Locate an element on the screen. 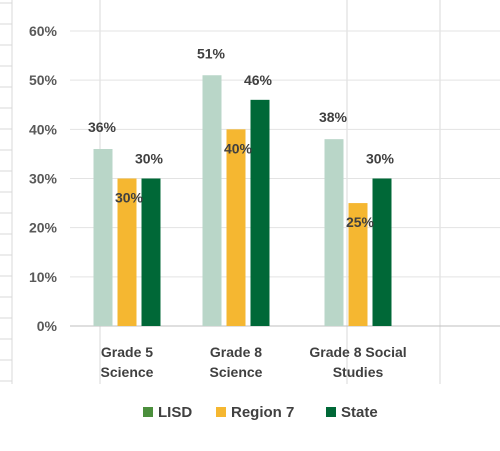 Image resolution: width=500 pixels, height=451 pixels. data-label: 25% is located at coordinates (360, 222).